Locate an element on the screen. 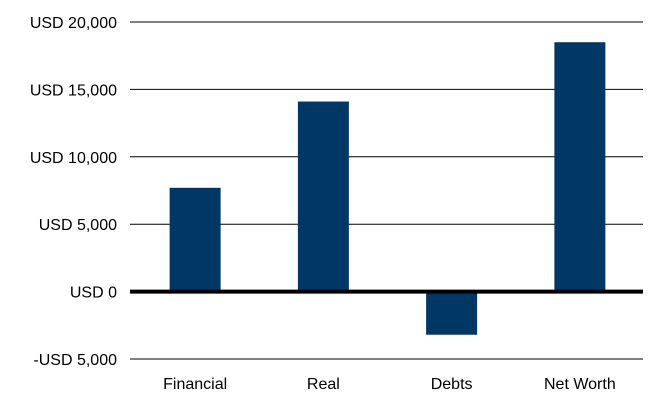  y-tick-label: -USD 5,000 is located at coordinates (75, 360).